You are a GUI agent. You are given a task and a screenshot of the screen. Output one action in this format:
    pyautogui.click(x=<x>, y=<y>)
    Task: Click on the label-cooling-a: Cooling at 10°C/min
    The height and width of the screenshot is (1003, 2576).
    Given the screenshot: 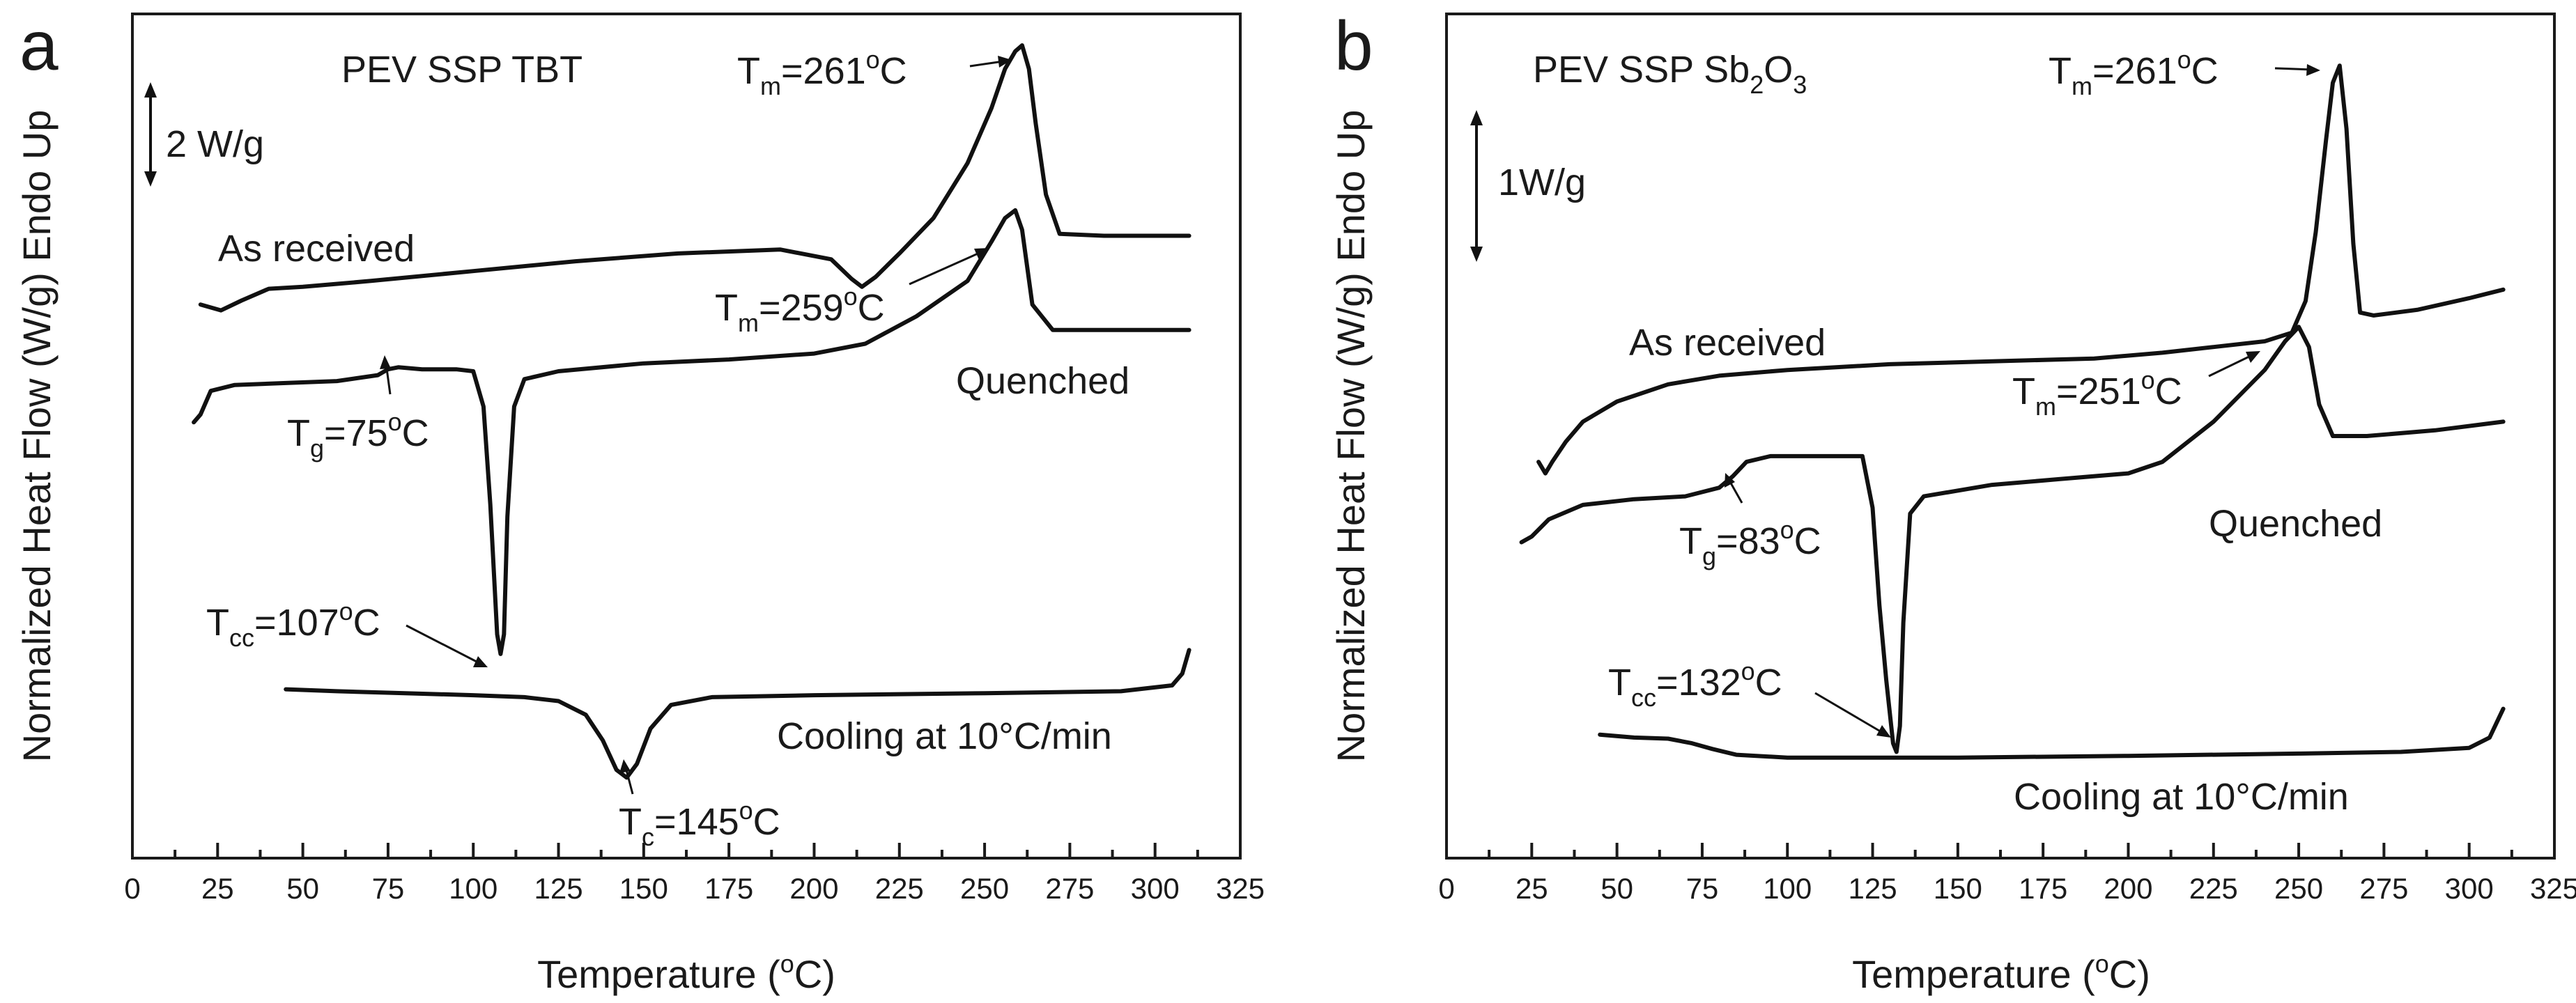 What is the action you would take?
    pyautogui.click(x=944, y=736)
    